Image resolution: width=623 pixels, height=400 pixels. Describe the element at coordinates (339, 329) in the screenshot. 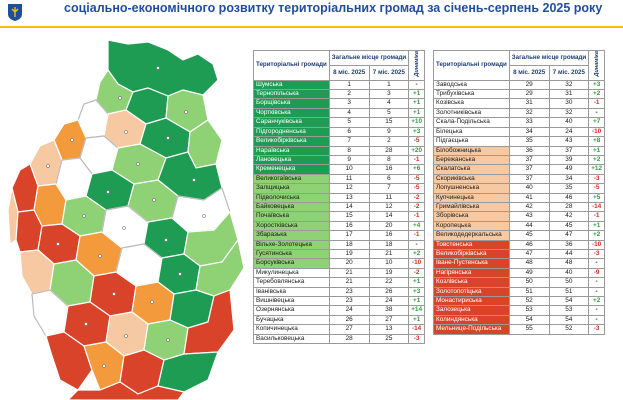

I see `table-row: Копичинецька 27 13 -14` at that location.